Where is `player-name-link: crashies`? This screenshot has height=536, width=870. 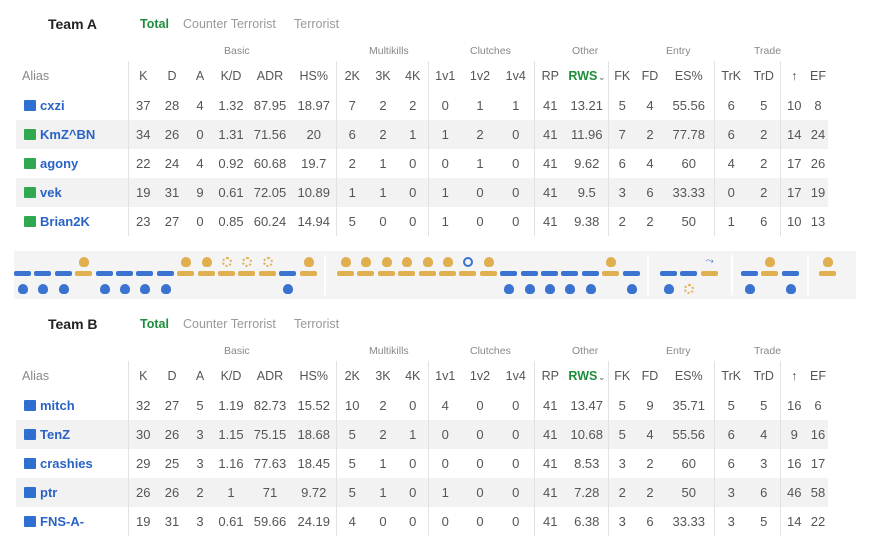
player-name-link: crashies is located at coordinates (66, 463).